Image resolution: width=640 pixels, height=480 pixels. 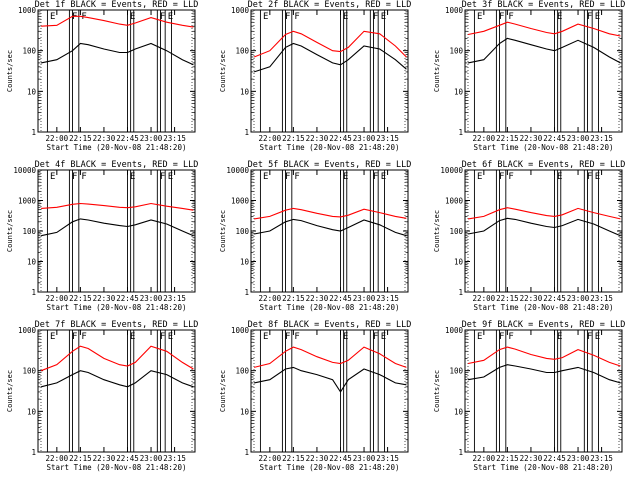 I want to click on x-axis-label: Start Time (20-Nov-08 21:48:20), so click(x=117, y=307).